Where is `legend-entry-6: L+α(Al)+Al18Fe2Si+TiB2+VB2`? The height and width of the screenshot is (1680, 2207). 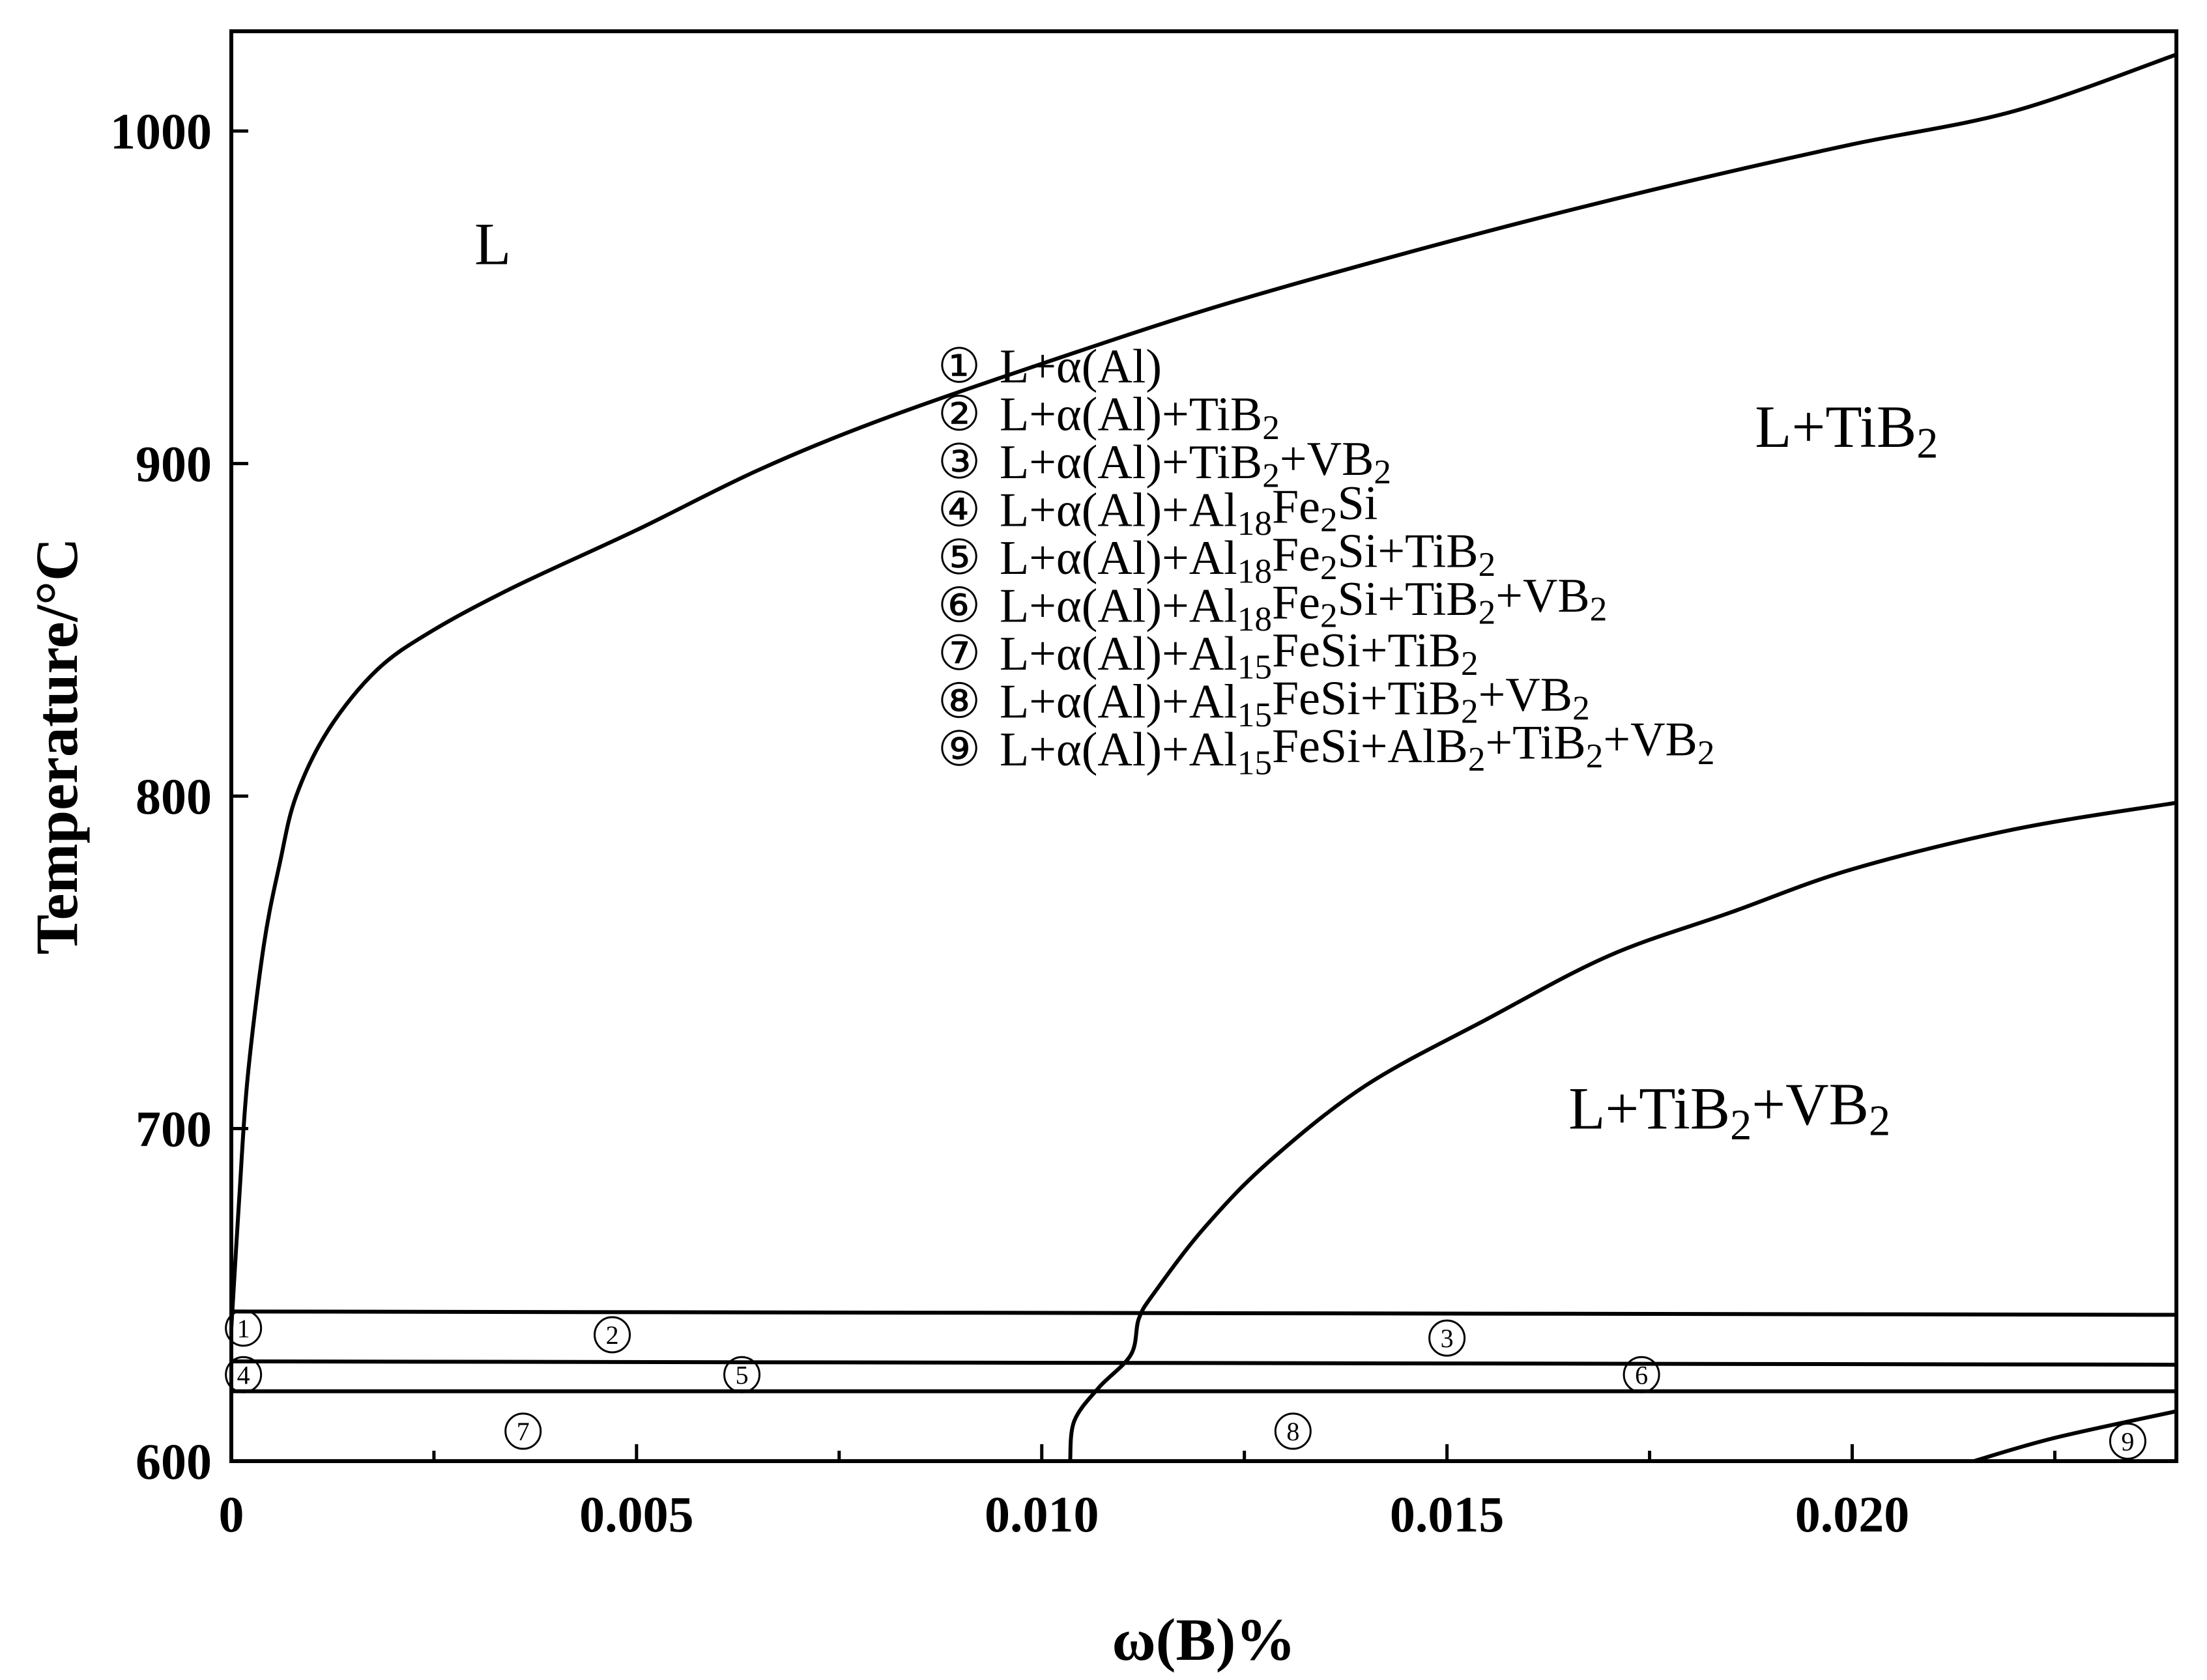 legend-entry-6: L+α(Al)+Al18Fe2Si+TiB2+VB2 is located at coordinates (1304, 603).